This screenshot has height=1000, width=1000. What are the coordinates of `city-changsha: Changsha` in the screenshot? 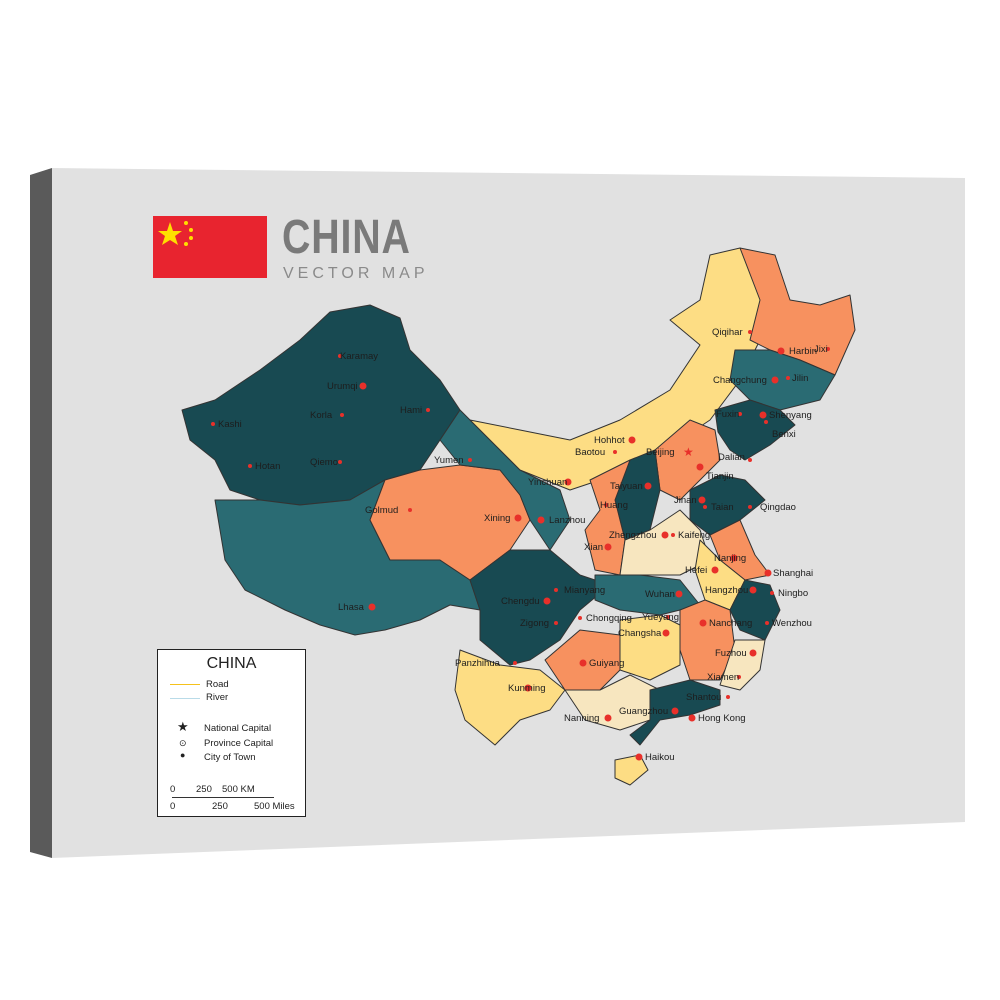 It's located at (644, 633).